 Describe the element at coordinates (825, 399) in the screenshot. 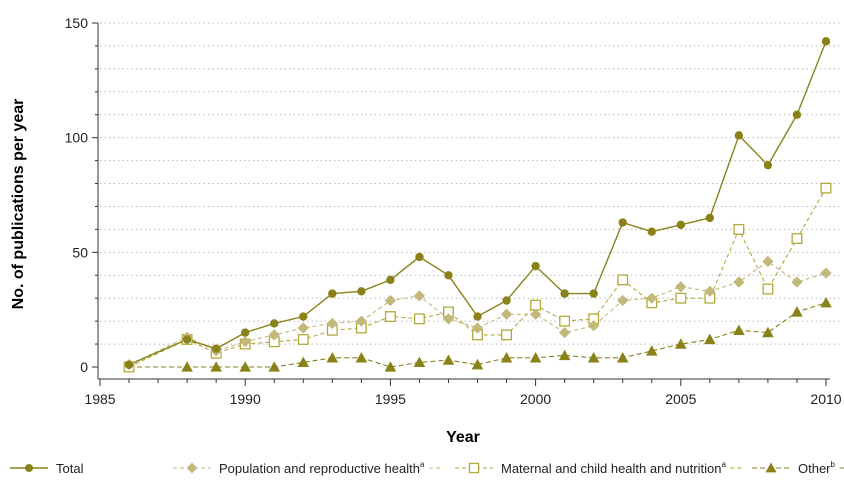

I see `x-tick-label: 2010` at that location.